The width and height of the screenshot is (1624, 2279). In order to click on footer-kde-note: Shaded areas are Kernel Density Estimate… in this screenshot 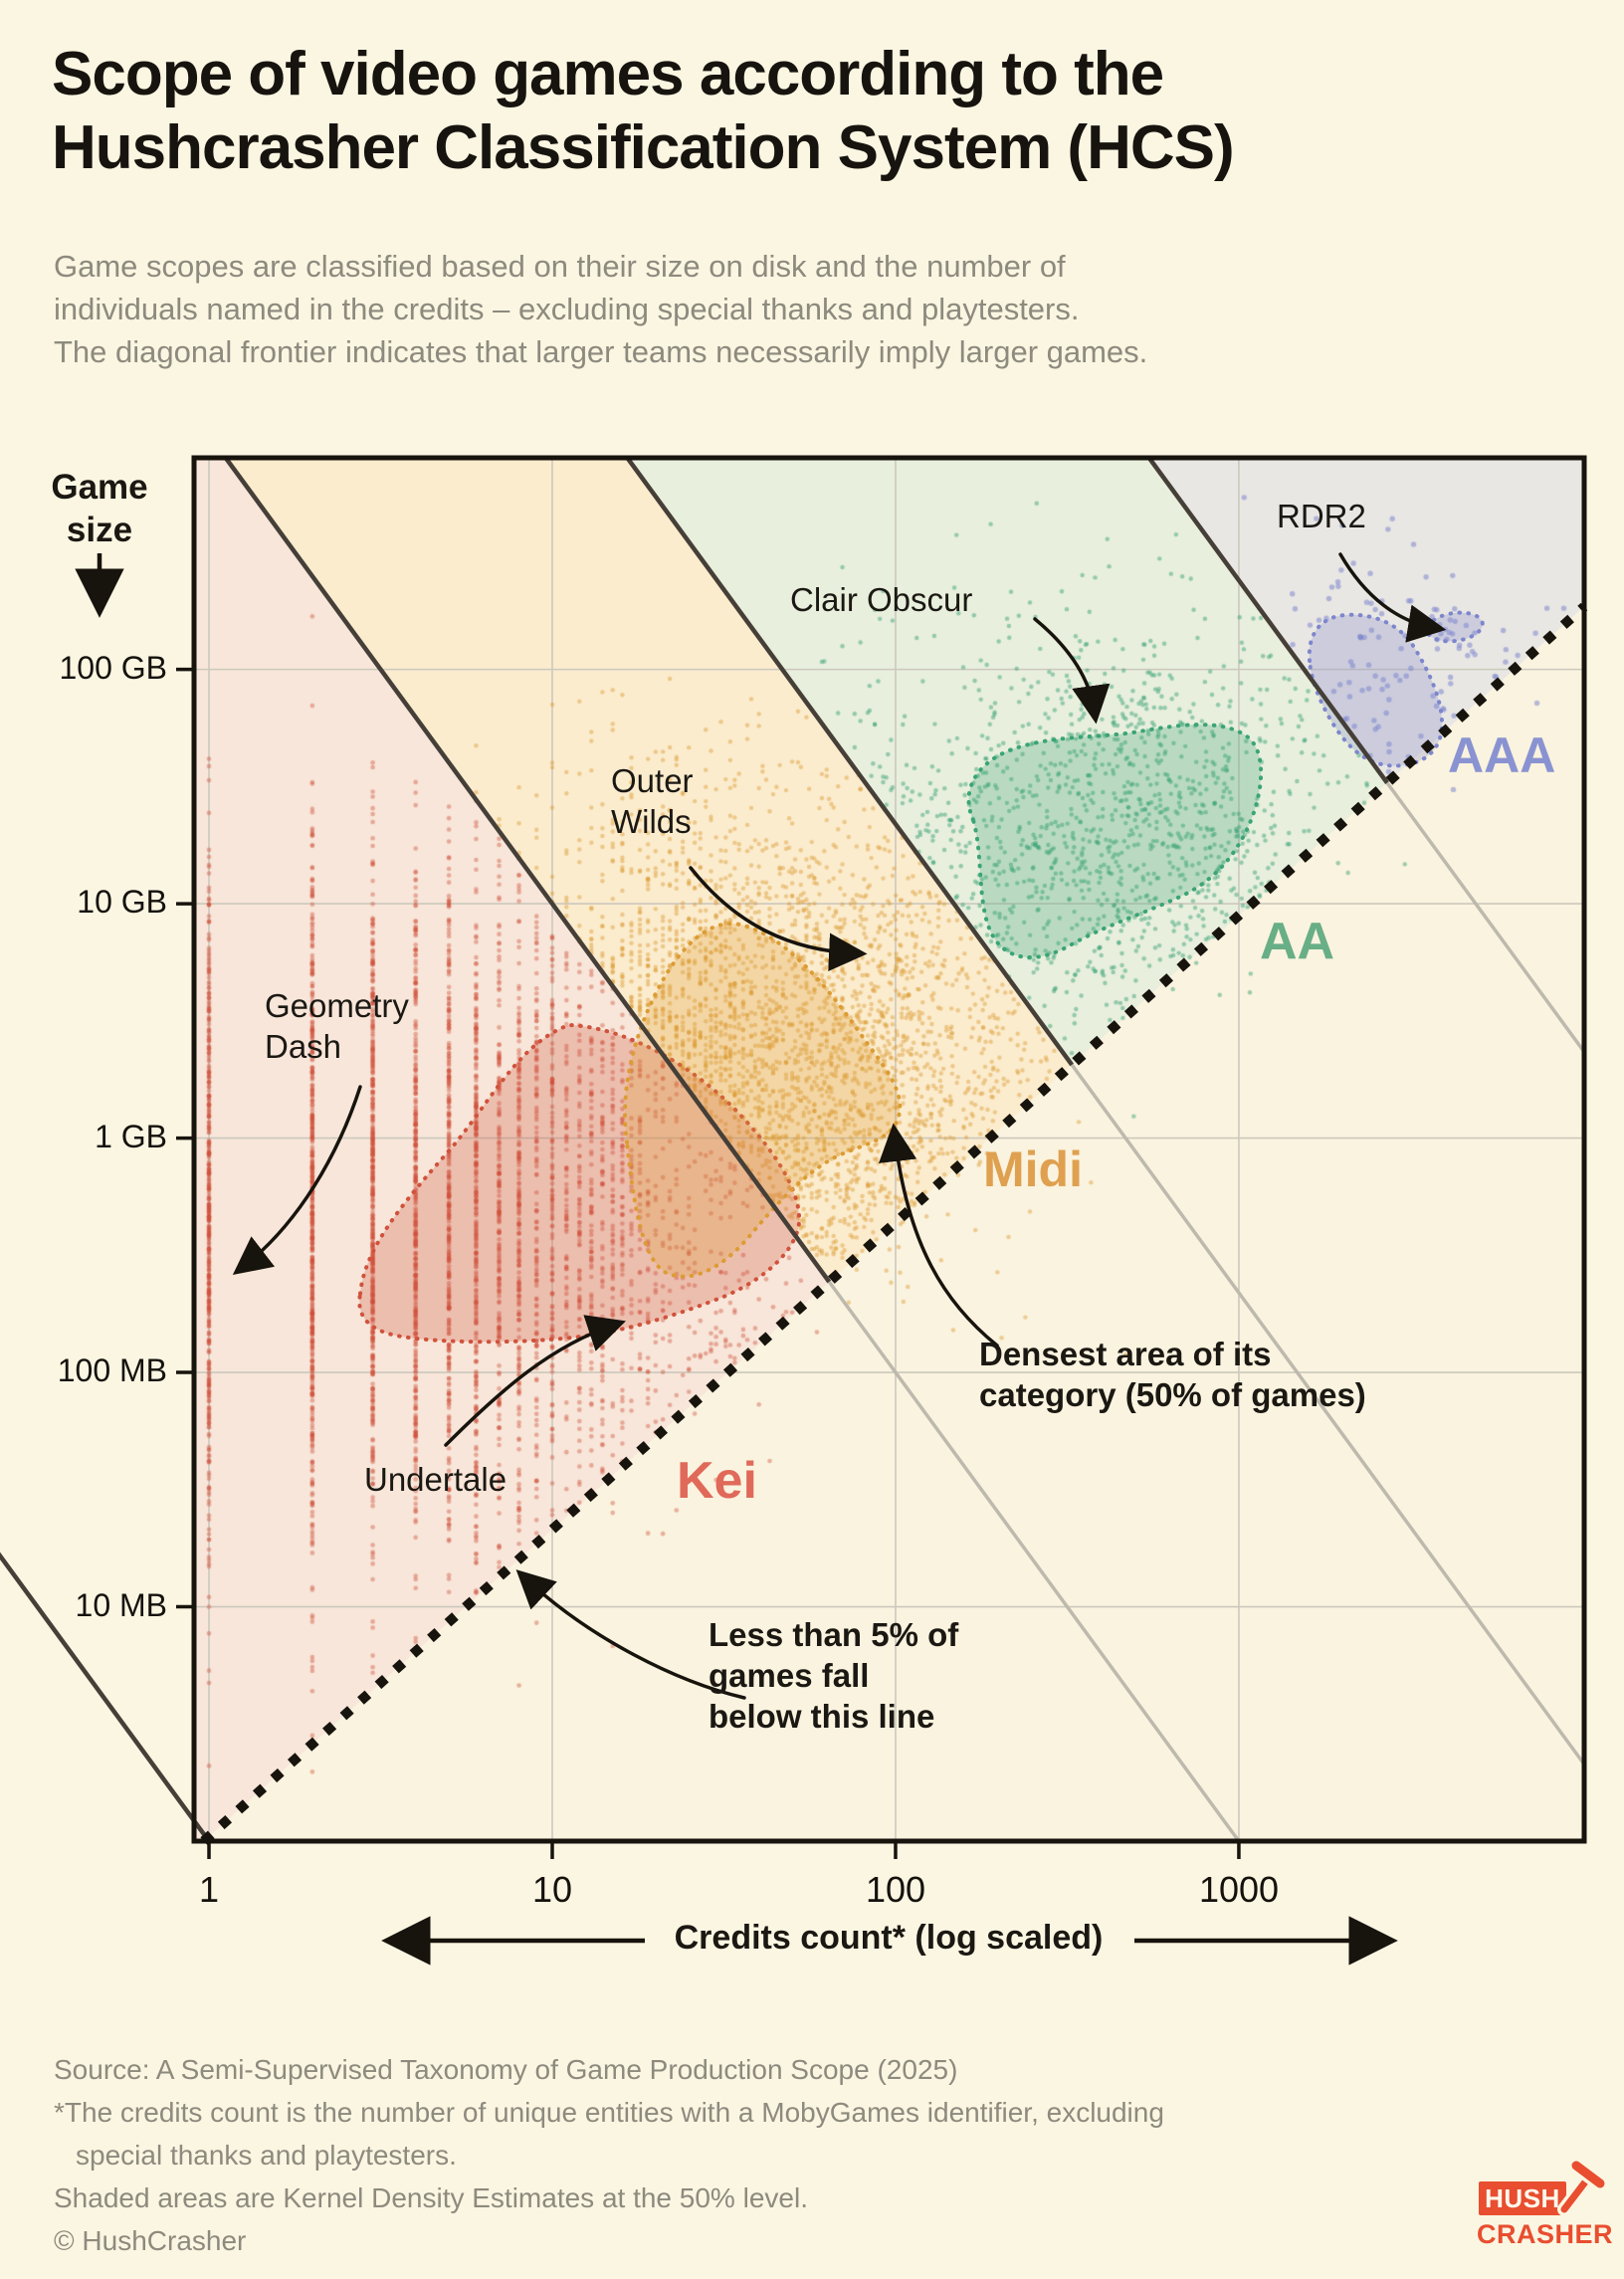, I will do `click(431, 2197)`.